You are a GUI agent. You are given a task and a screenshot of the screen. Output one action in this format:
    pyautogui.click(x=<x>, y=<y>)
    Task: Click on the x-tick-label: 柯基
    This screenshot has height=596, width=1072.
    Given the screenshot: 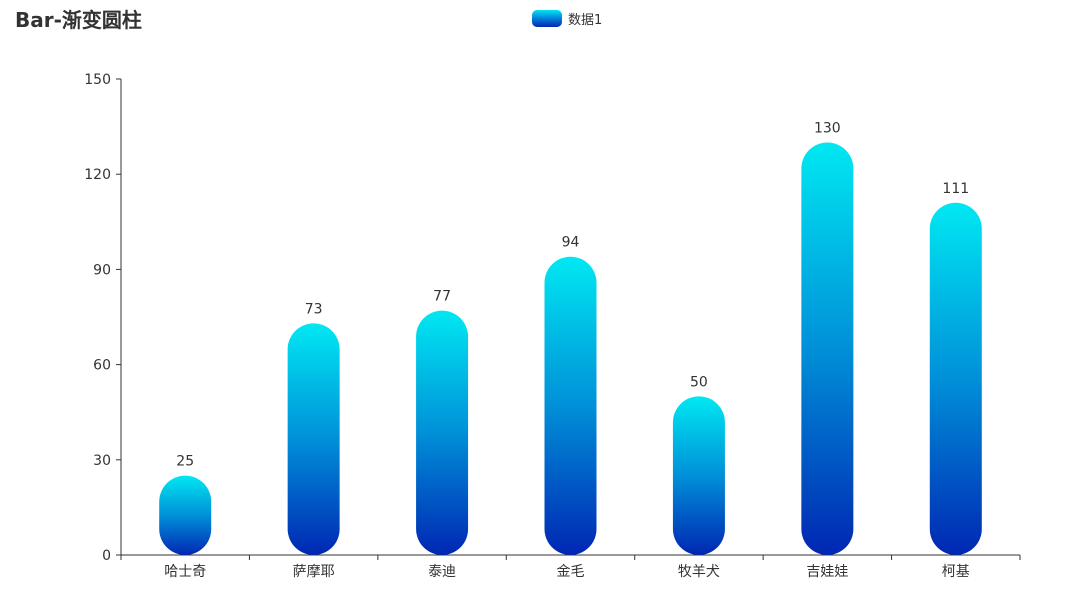 What is the action you would take?
    pyautogui.click(x=956, y=571)
    